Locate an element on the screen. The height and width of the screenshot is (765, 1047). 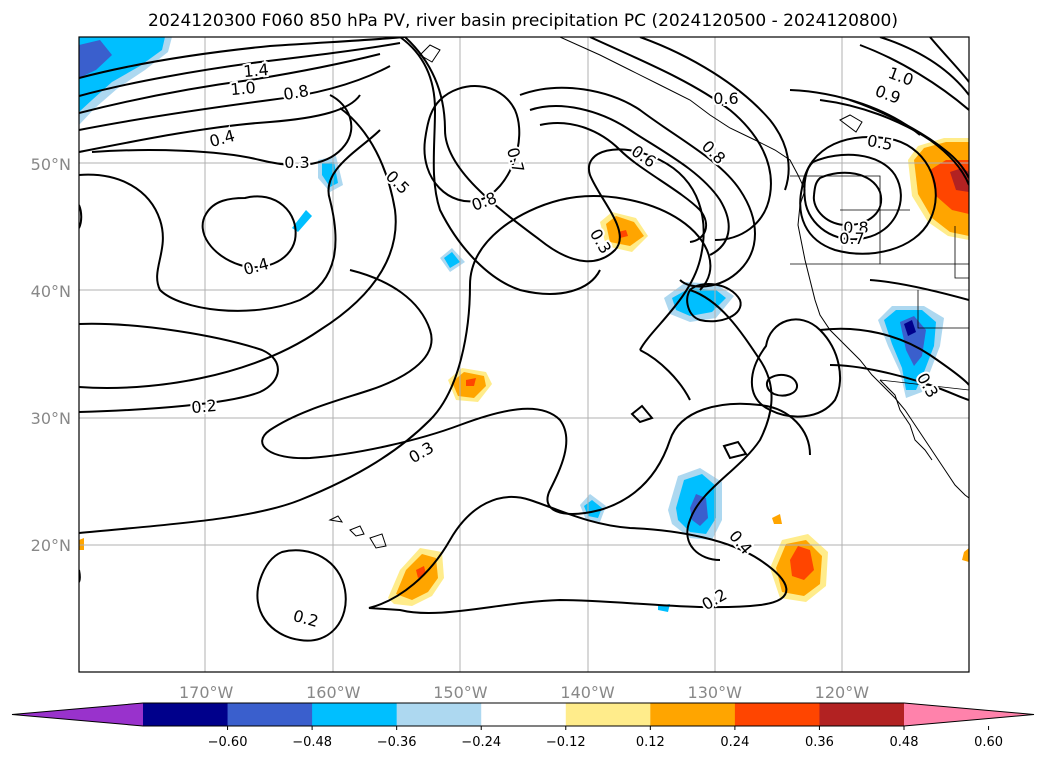
lon-tick-label: 150°W is located at coordinates (460, 692).